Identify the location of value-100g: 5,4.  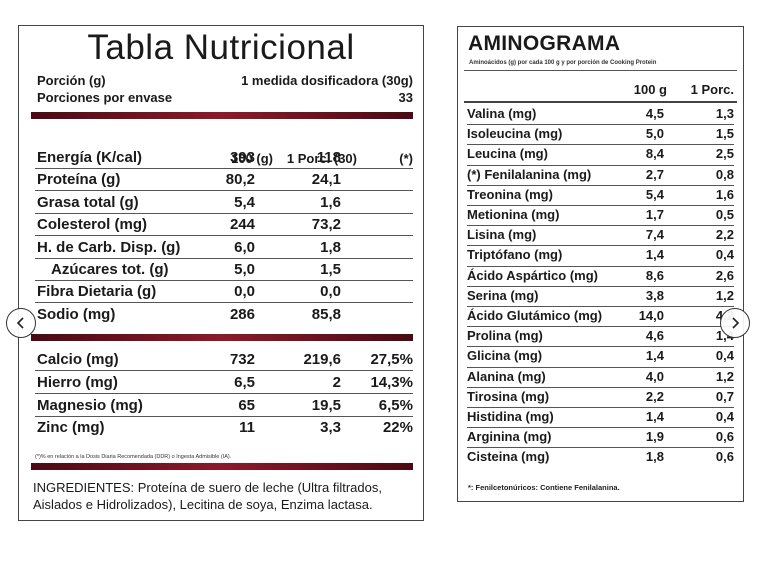
(244, 202).